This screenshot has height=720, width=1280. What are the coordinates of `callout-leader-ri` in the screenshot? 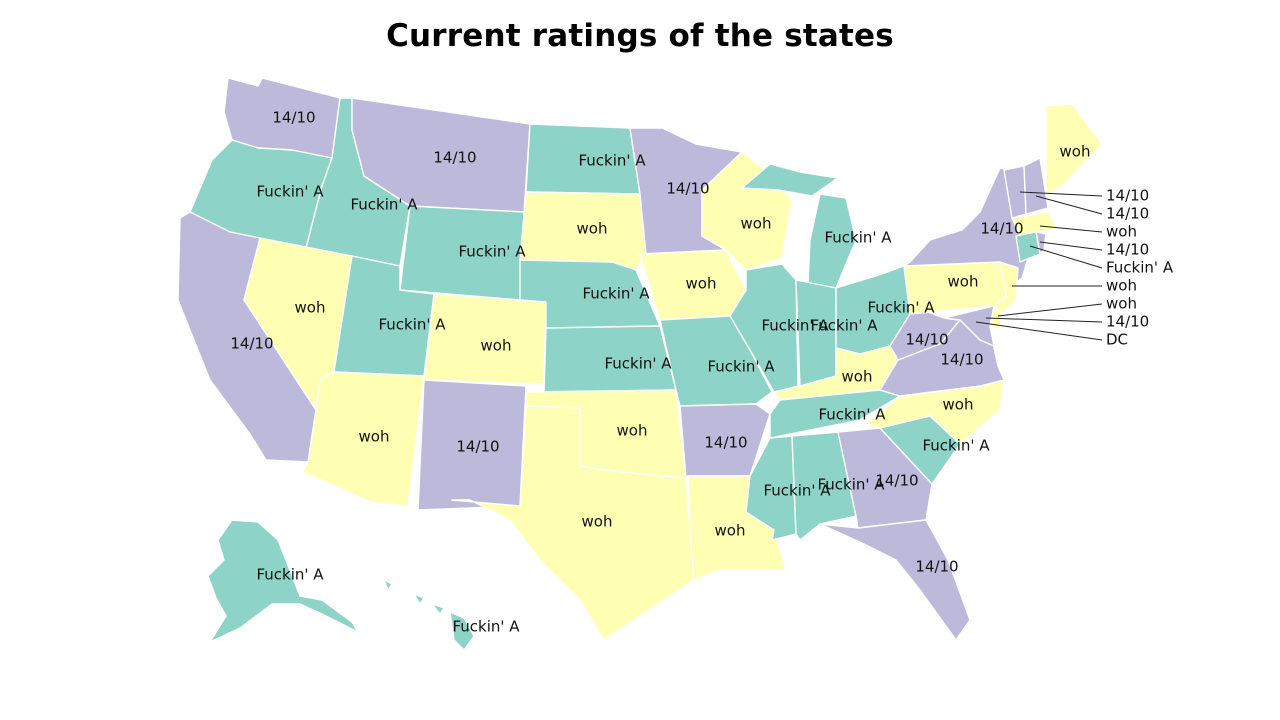 It's located at (1071, 246).